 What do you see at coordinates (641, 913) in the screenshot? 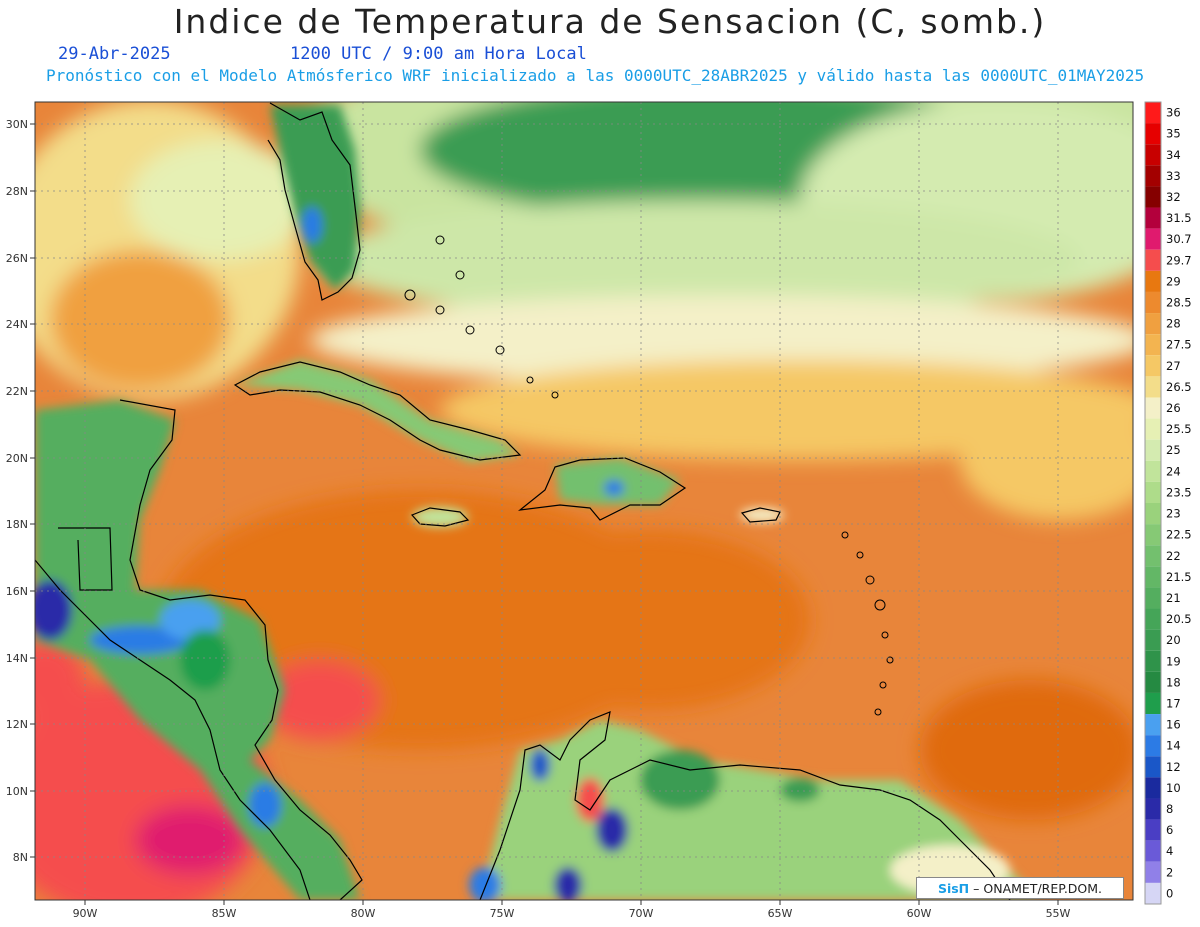
I see `lon-label: 70W` at bounding box center [641, 913].